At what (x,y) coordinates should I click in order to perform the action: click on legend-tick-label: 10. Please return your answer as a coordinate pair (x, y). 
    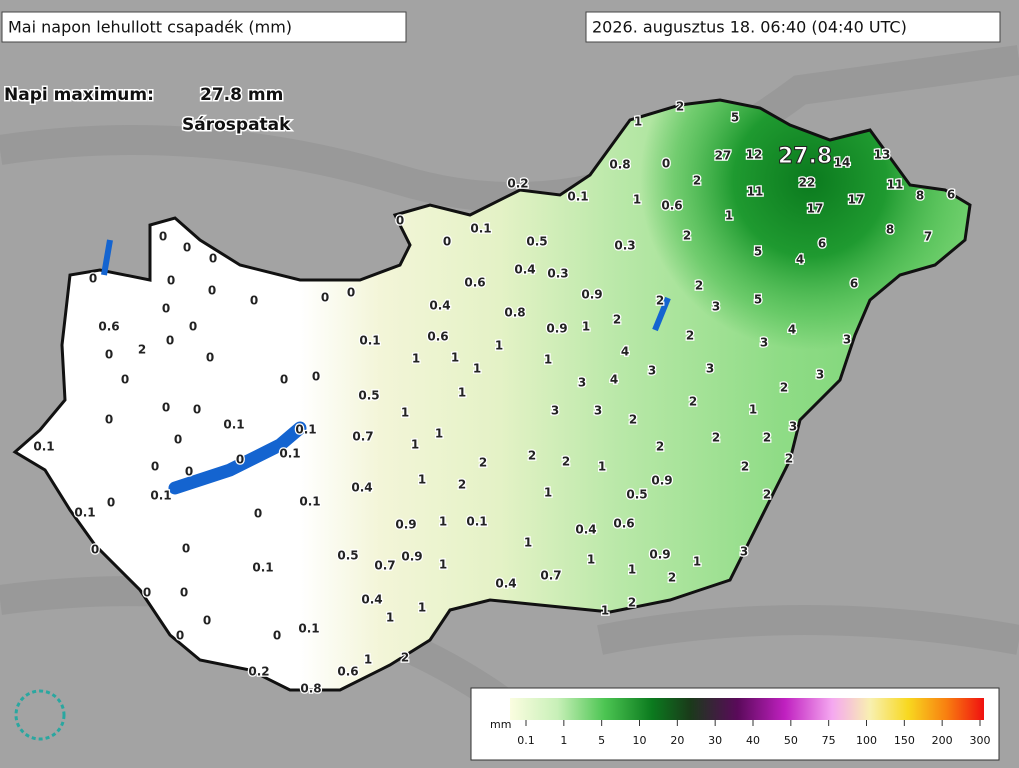
    Looking at the image, I should click on (640, 740).